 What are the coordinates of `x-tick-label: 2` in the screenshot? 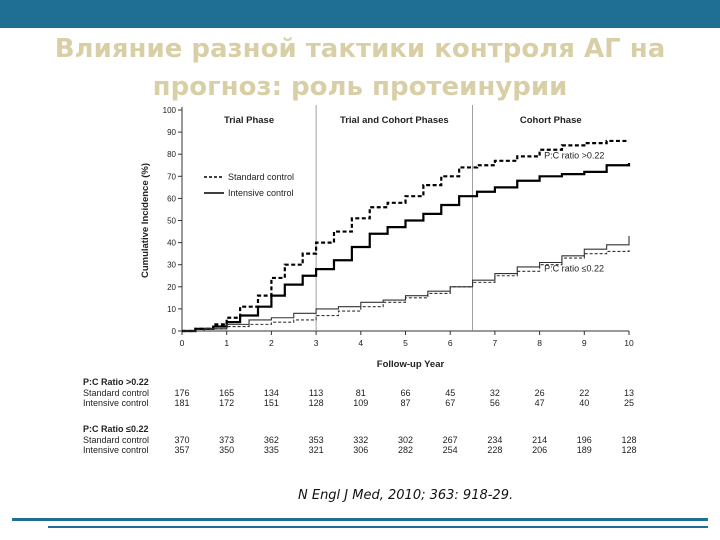 It's located at (271, 343).